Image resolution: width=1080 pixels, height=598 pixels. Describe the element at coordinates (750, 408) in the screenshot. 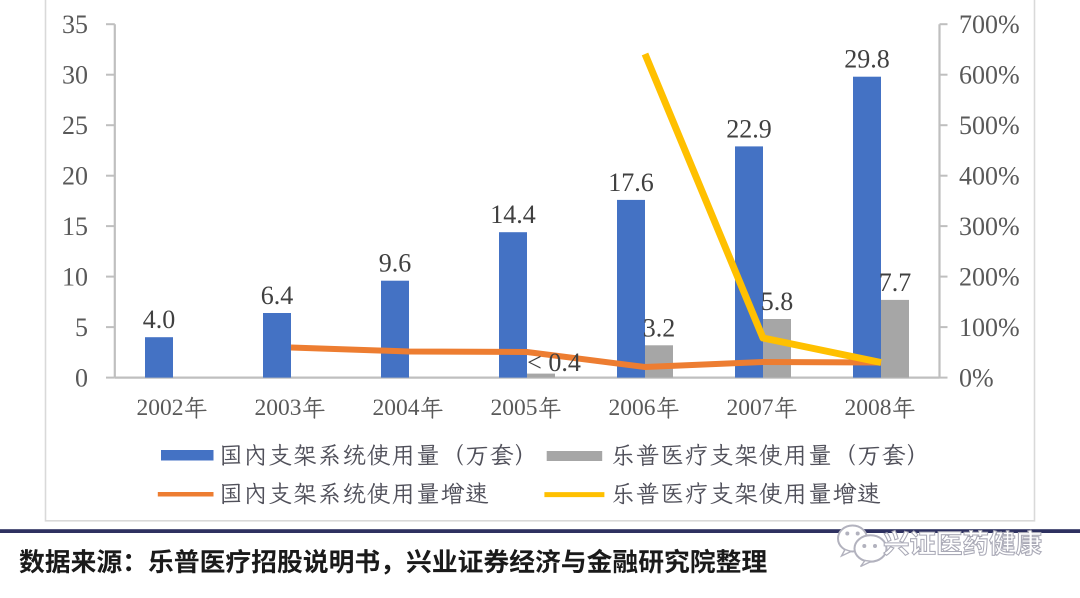

I see `svg-text: 2007` at that location.